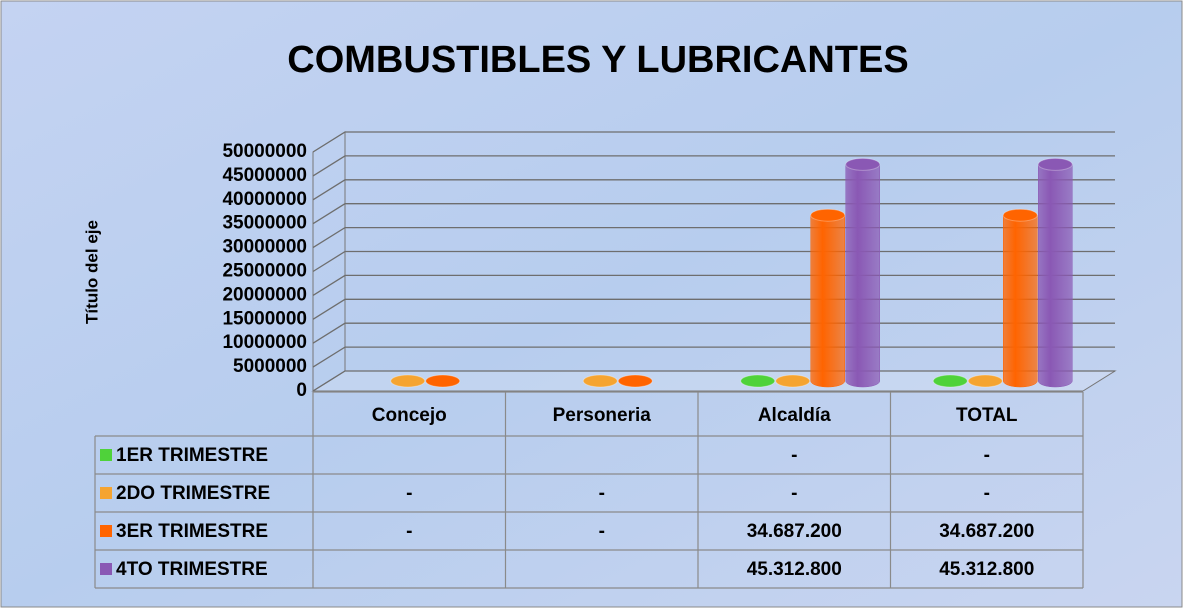  I want to click on x-tick-label: Alcaldía, so click(794, 415).